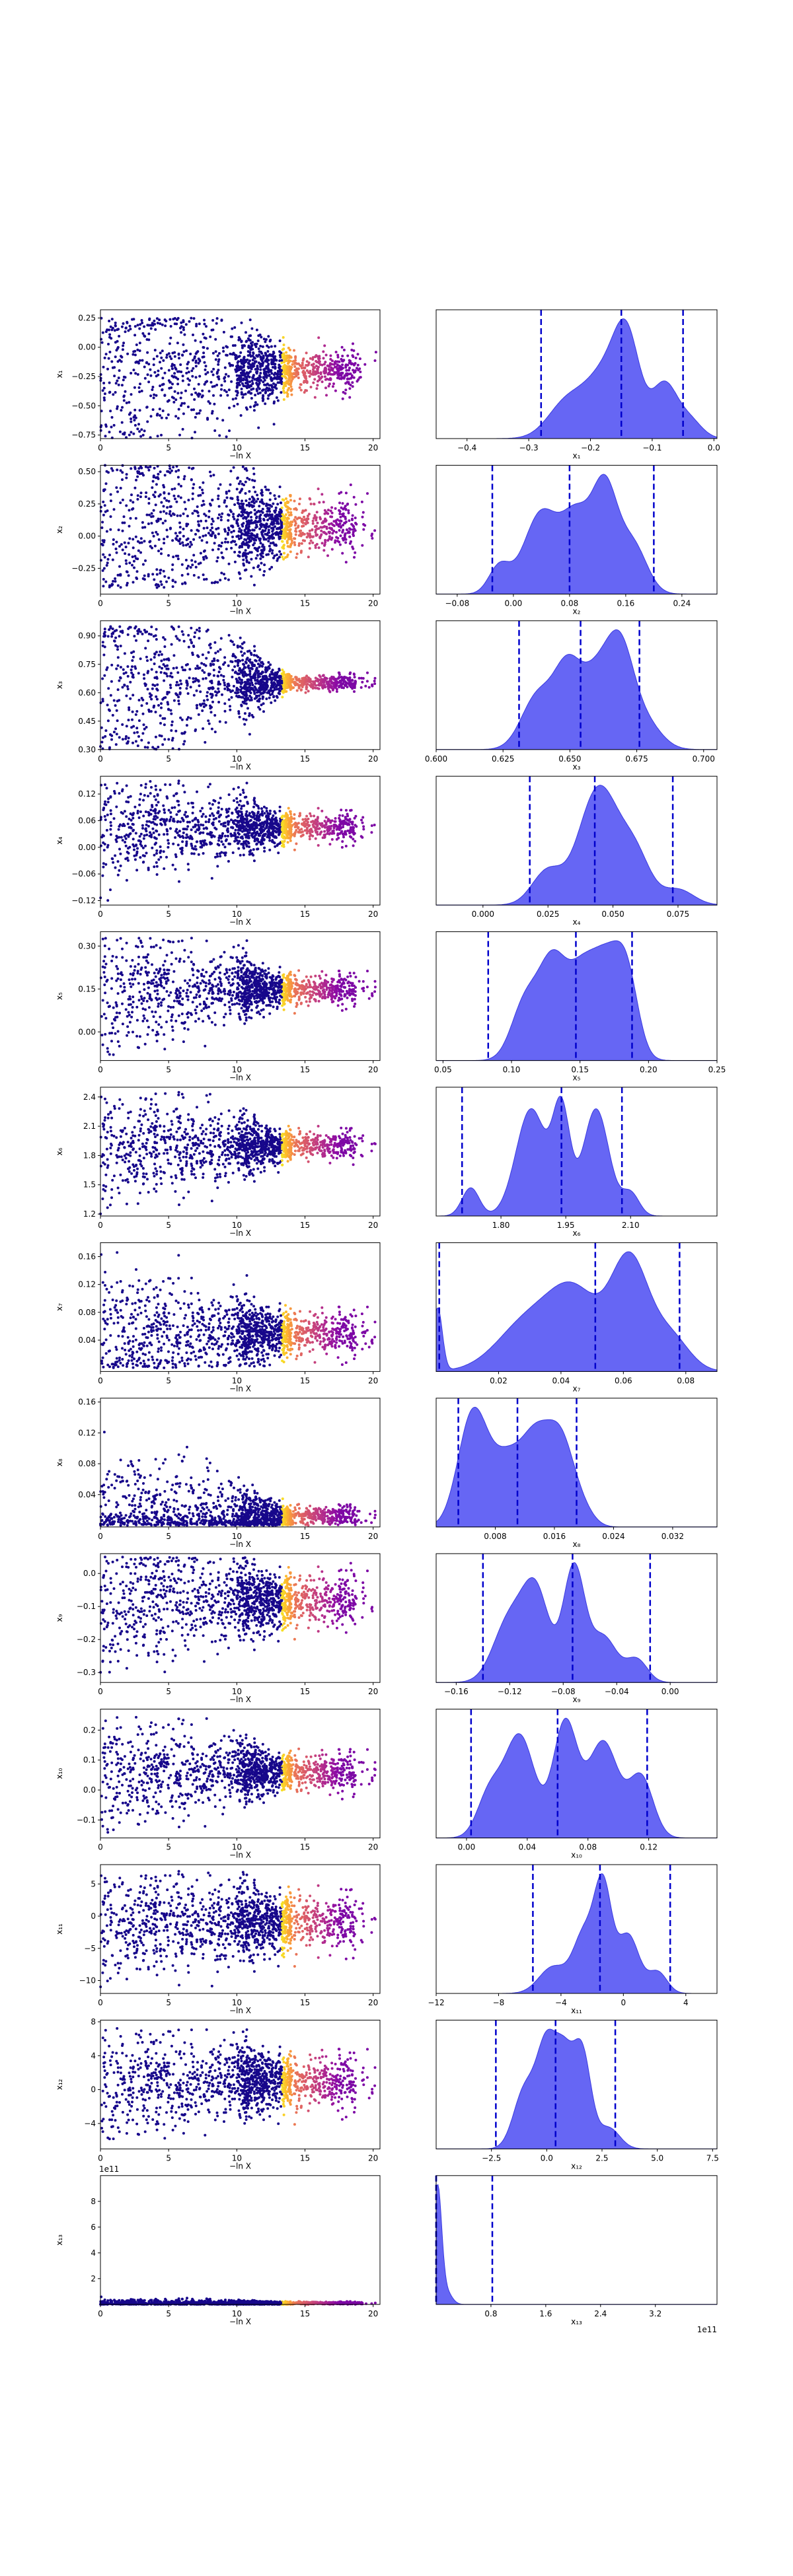  What do you see at coordinates (84, 377) in the screenshot?
I see `y-tick-label: −0.25` at bounding box center [84, 377].